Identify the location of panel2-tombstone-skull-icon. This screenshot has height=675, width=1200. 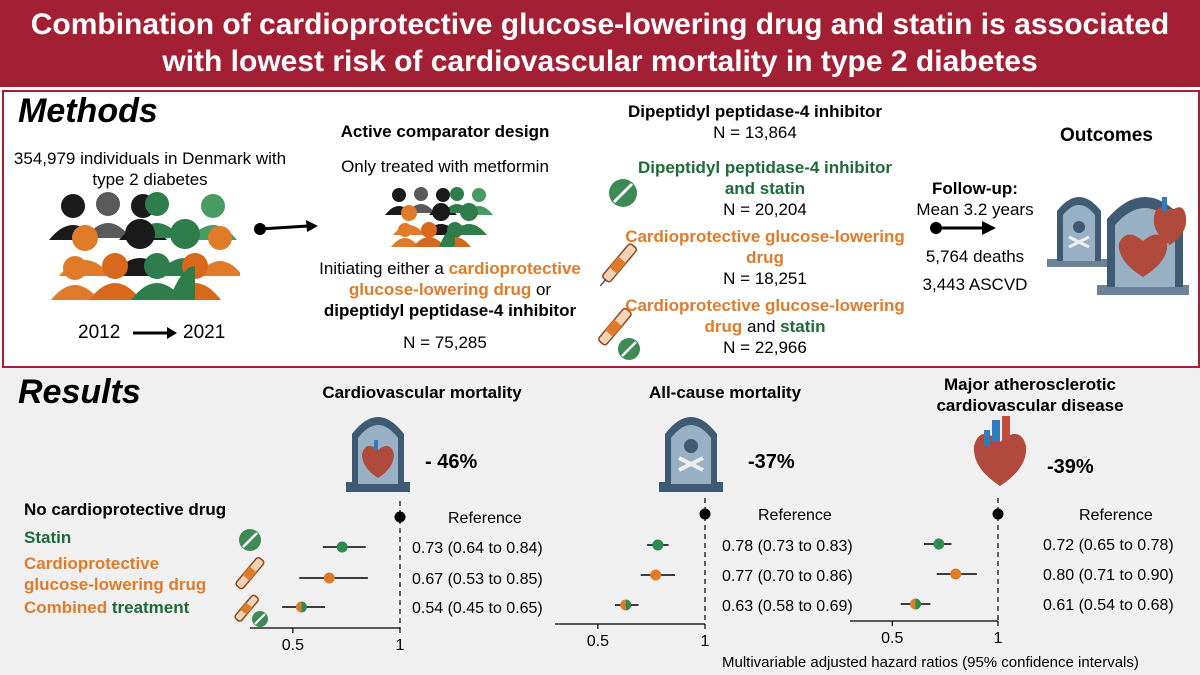
(691, 454).